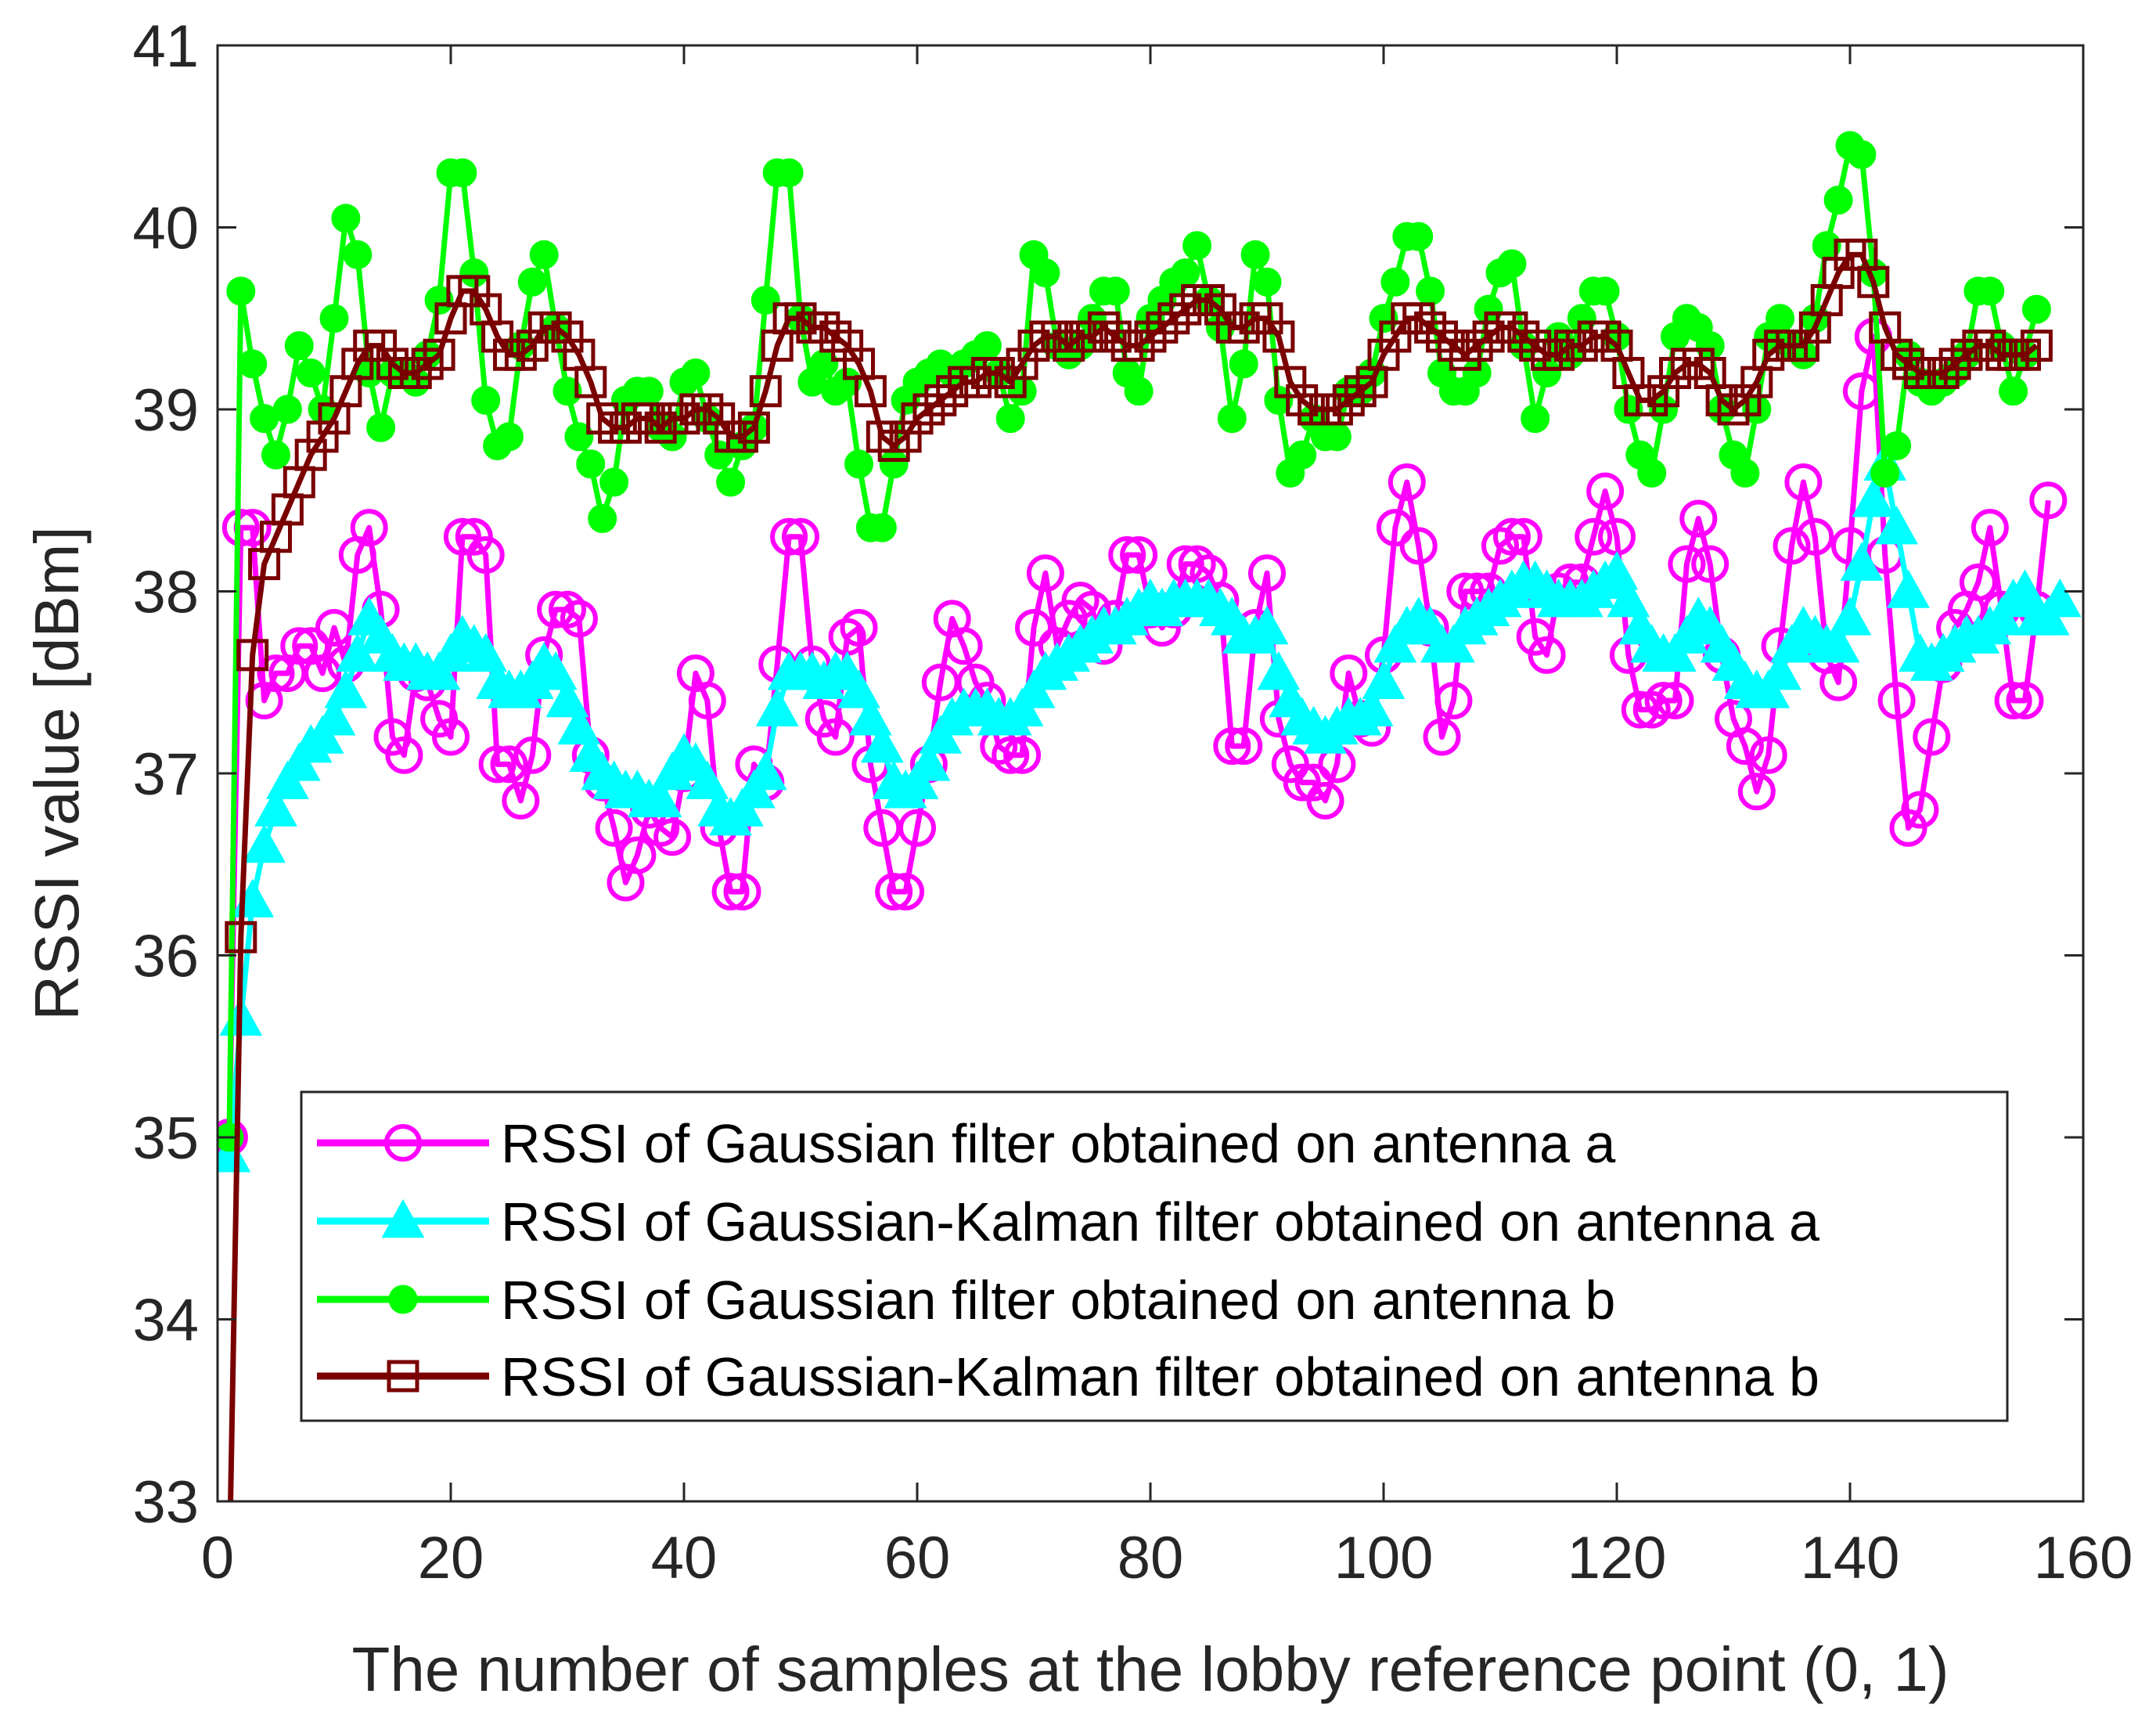 Image resolution: width=2156 pixels, height=1726 pixels. What do you see at coordinates (165, 1138) in the screenshot?
I see `y-tick-label: 35` at bounding box center [165, 1138].